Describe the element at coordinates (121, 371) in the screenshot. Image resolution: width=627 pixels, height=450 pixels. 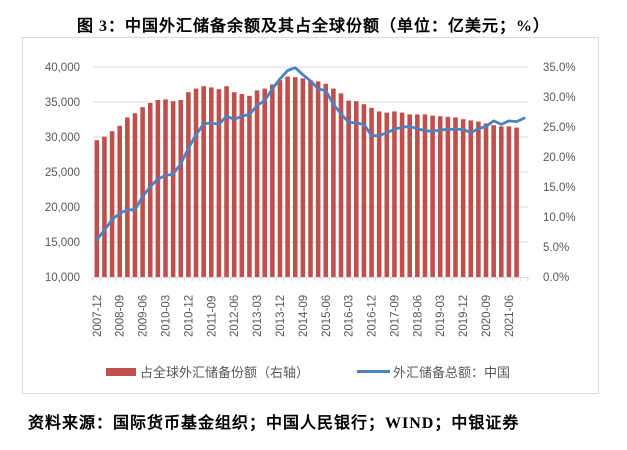
I see `legend-bar-swatch` at that location.